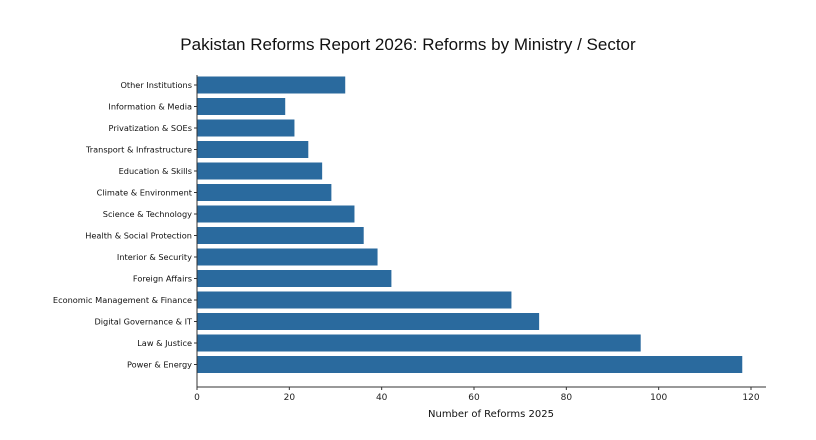 The image size is (816, 440). What do you see at coordinates (145, 193) in the screenshot?
I see `category-label: Climate & Environment` at bounding box center [145, 193].